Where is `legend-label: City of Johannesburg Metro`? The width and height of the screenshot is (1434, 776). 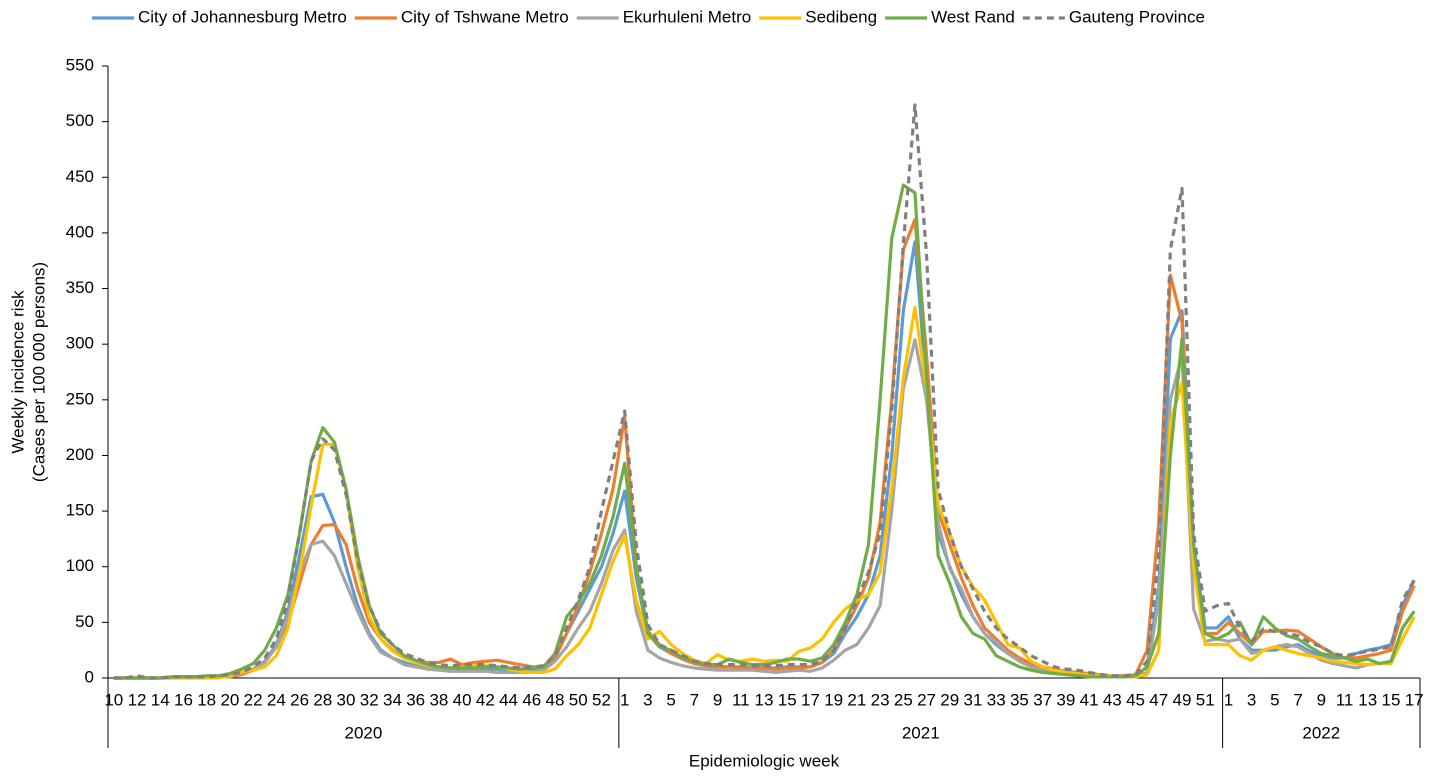
legend-label: City of Johannesburg Metro is located at coordinates (242, 16).